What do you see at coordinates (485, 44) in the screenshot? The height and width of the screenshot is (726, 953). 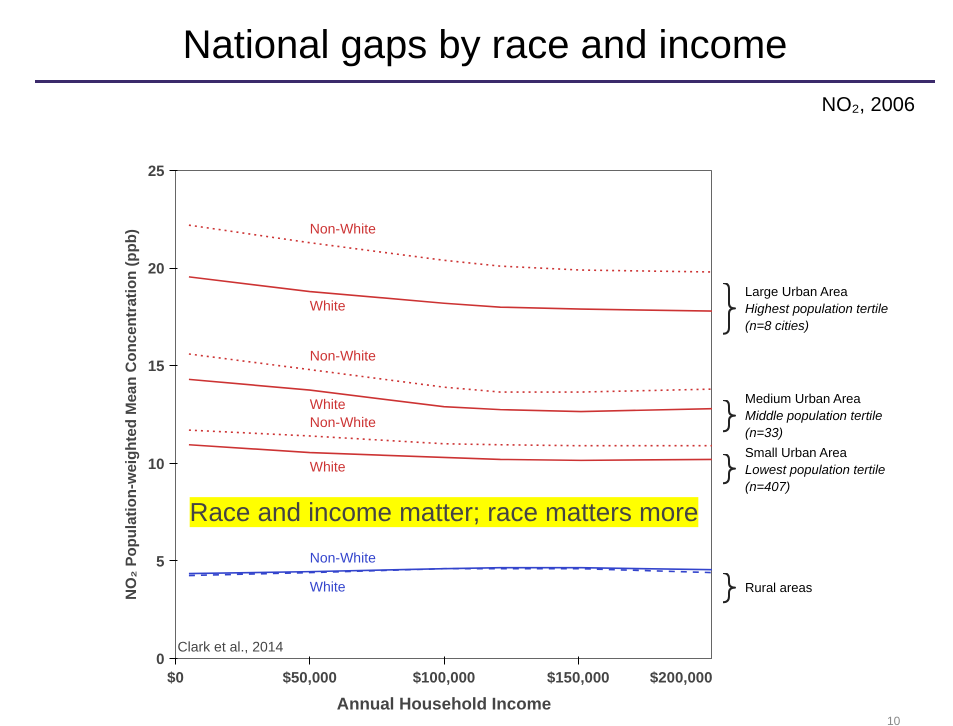 I see `chart-title: National gaps by race and income` at bounding box center [485, 44].